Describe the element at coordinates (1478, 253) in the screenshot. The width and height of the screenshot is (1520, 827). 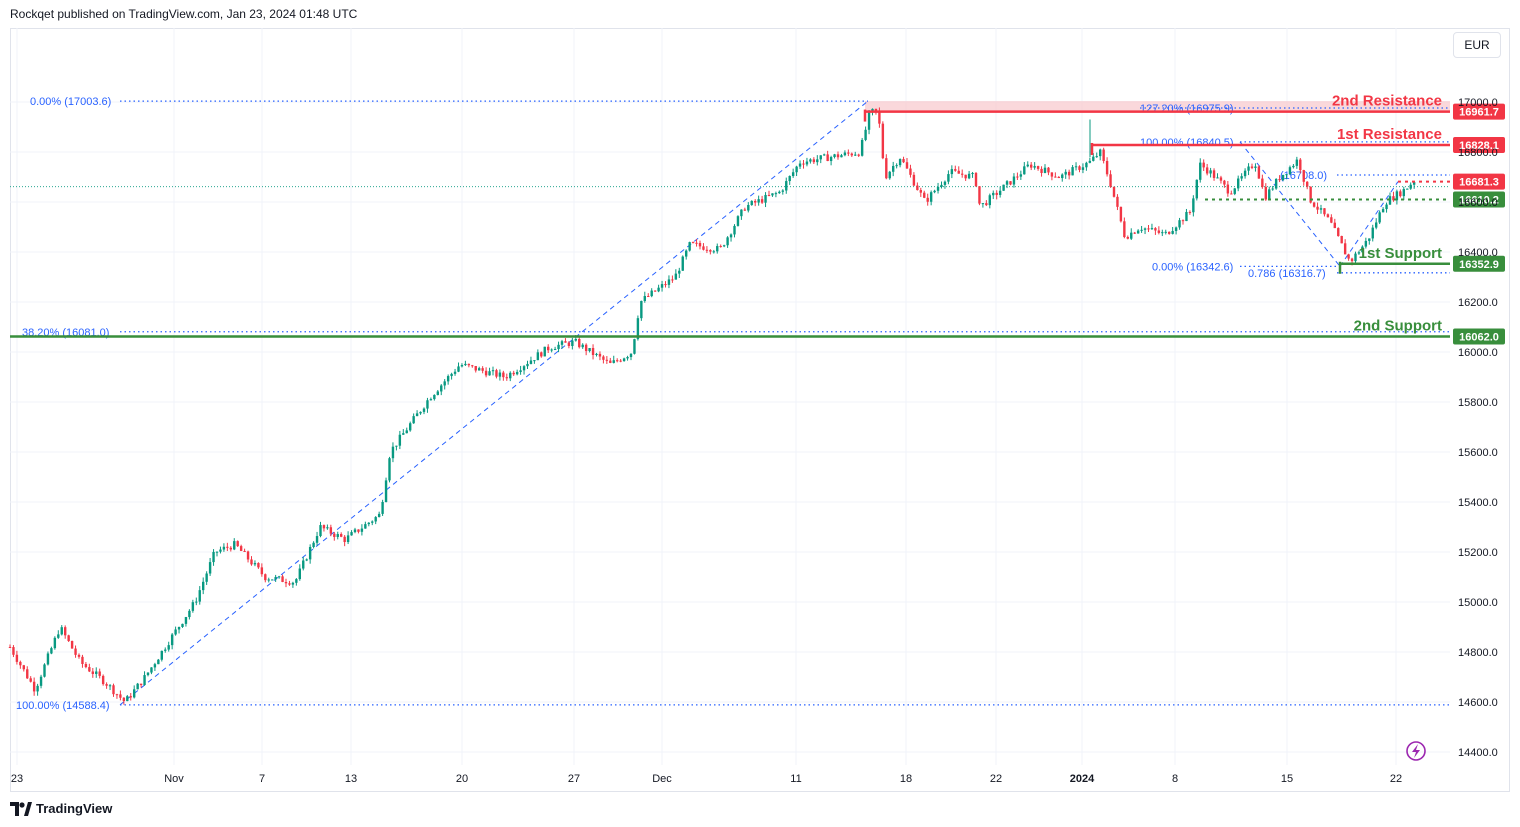
I see `y-tick-label: 16400.0` at that location.